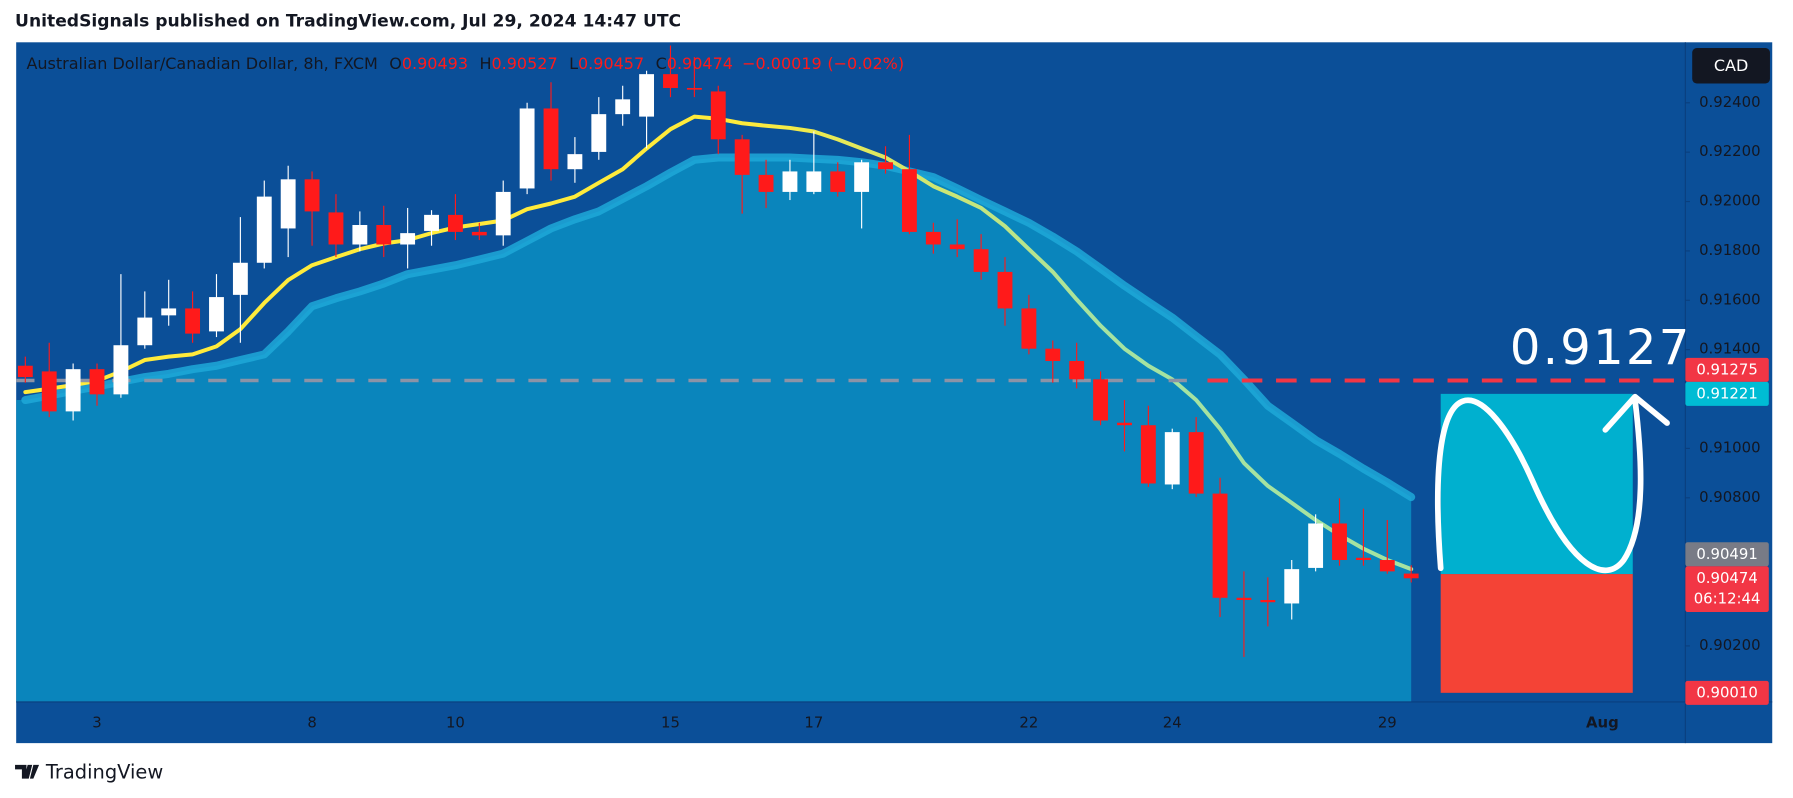  What do you see at coordinates (1729, 447) in the screenshot?
I see `y-tick-label: 0.91000` at bounding box center [1729, 447].